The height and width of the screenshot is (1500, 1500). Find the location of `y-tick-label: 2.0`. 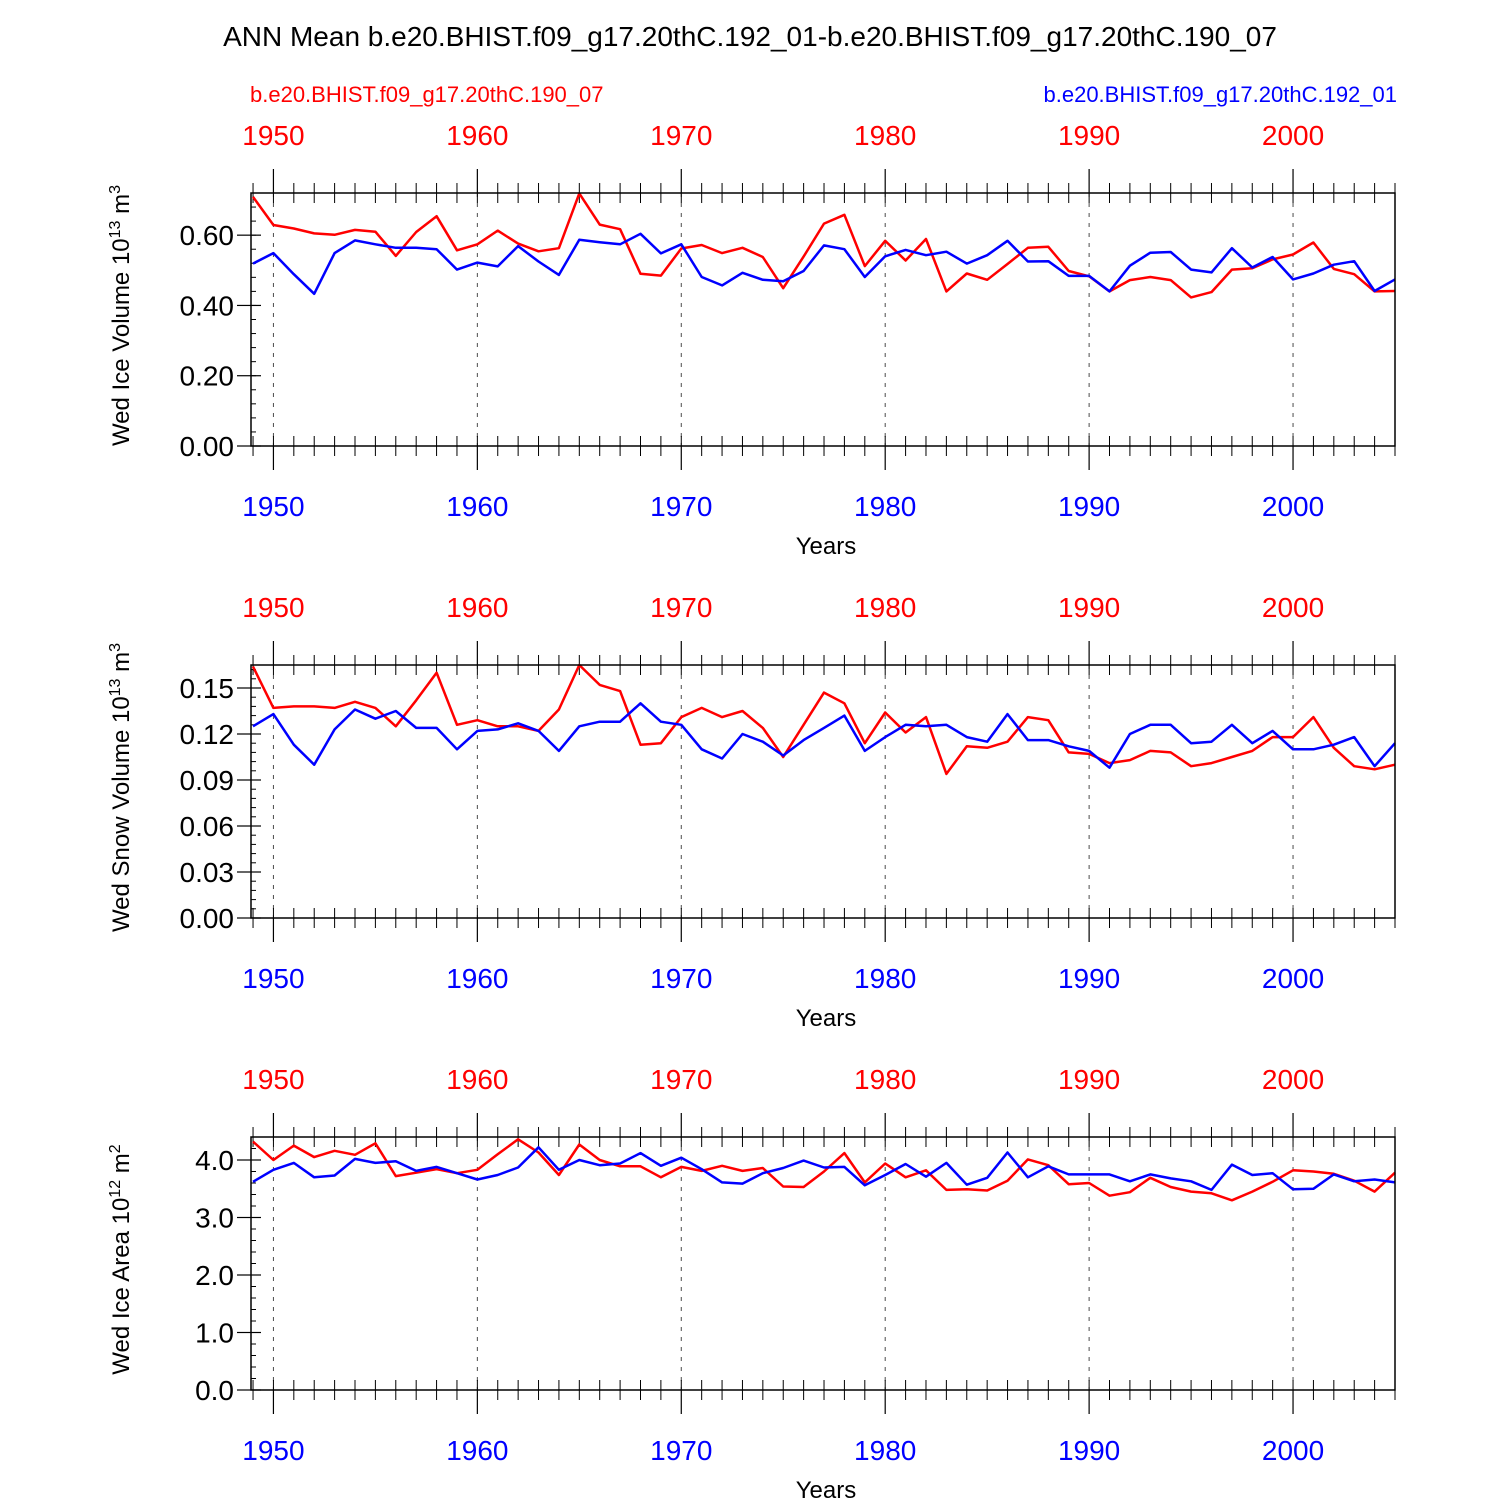

y-tick-label: 2.0 is located at coordinates (214, 1275).